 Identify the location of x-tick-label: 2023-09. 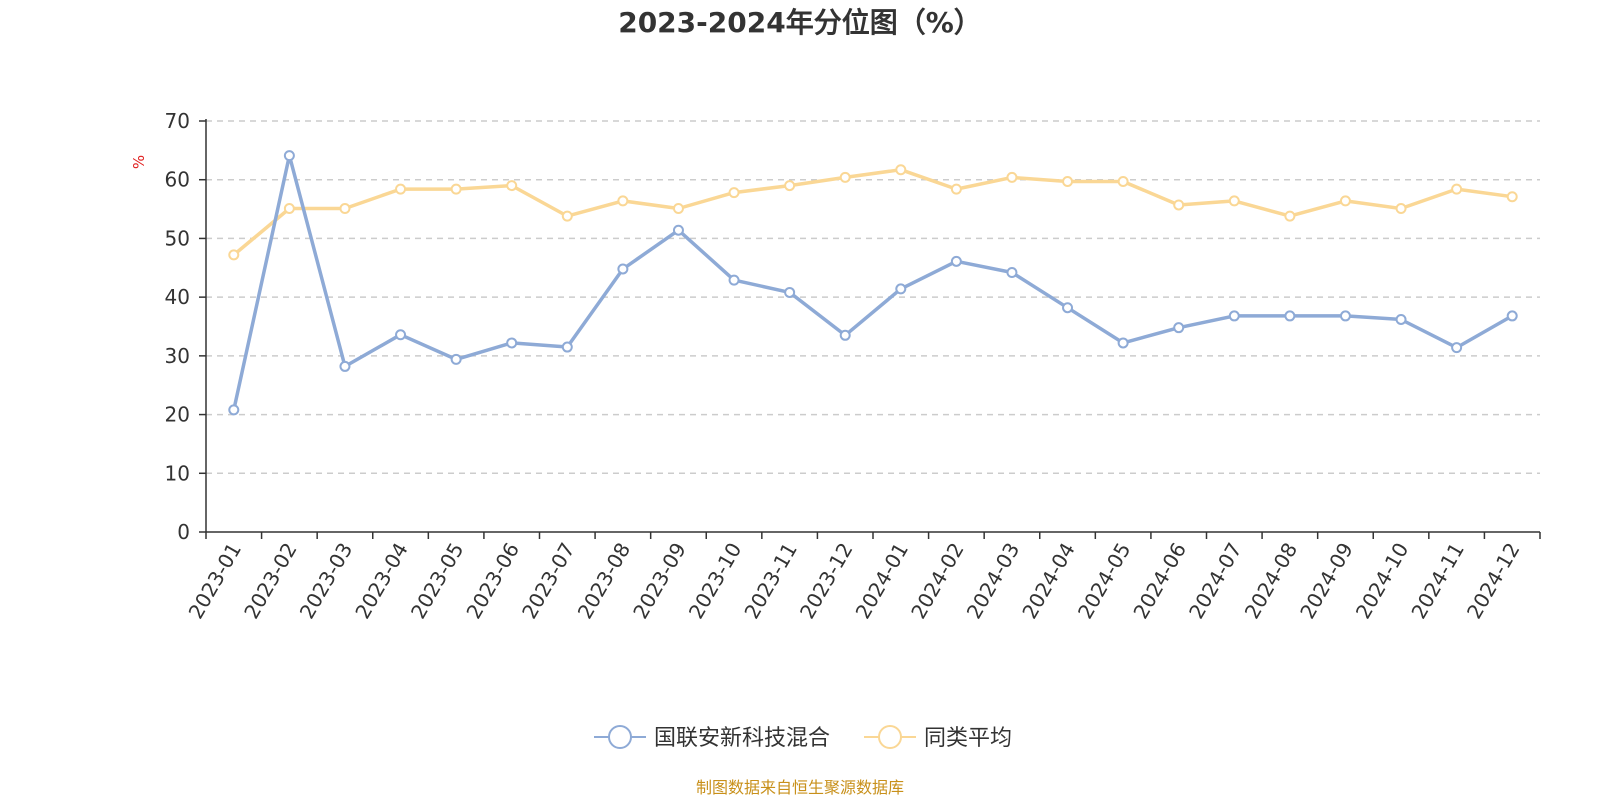
(659, 581).